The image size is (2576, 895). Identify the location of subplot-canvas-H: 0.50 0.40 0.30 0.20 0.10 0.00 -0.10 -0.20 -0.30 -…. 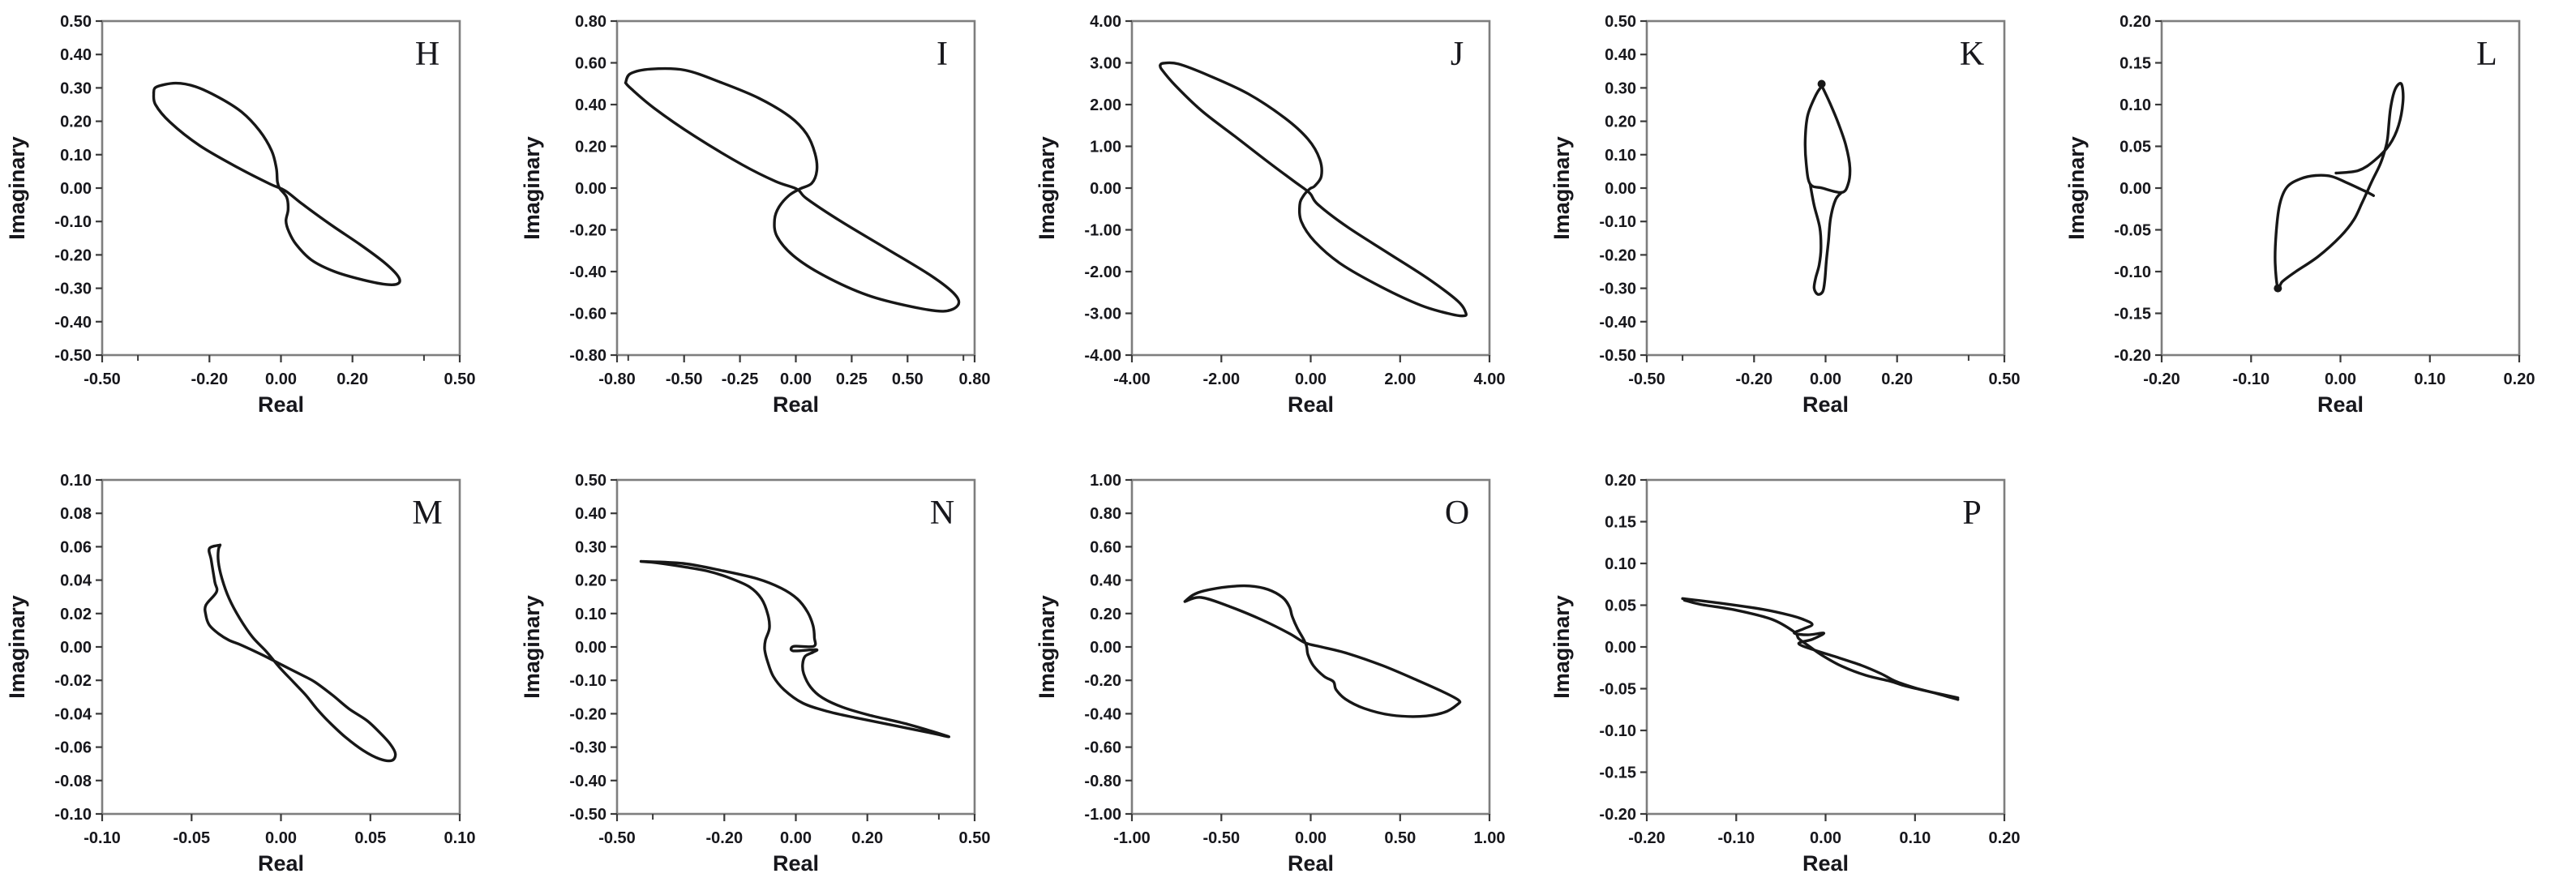
(240, 215).